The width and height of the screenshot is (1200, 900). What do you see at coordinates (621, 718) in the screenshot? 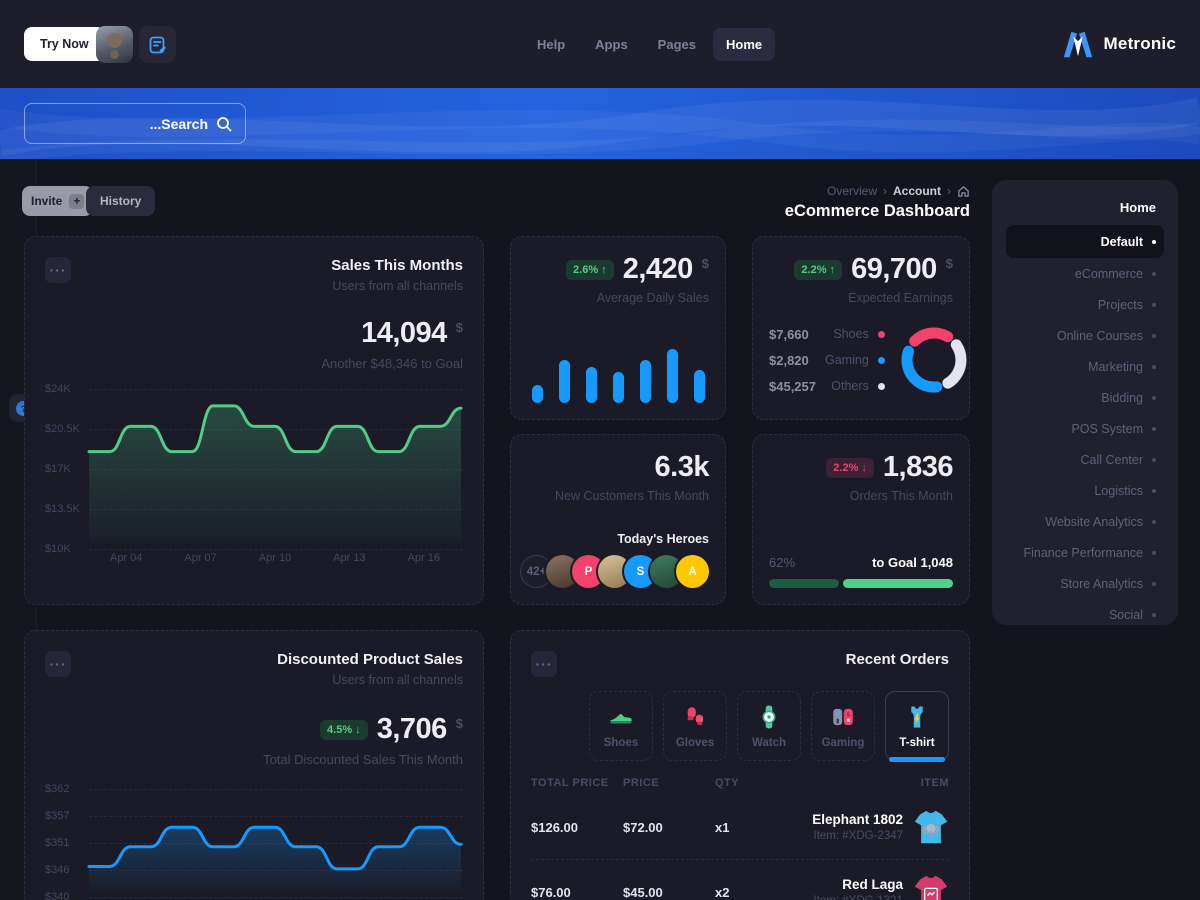
I see `sneaker-icon` at bounding box center [621, 718].